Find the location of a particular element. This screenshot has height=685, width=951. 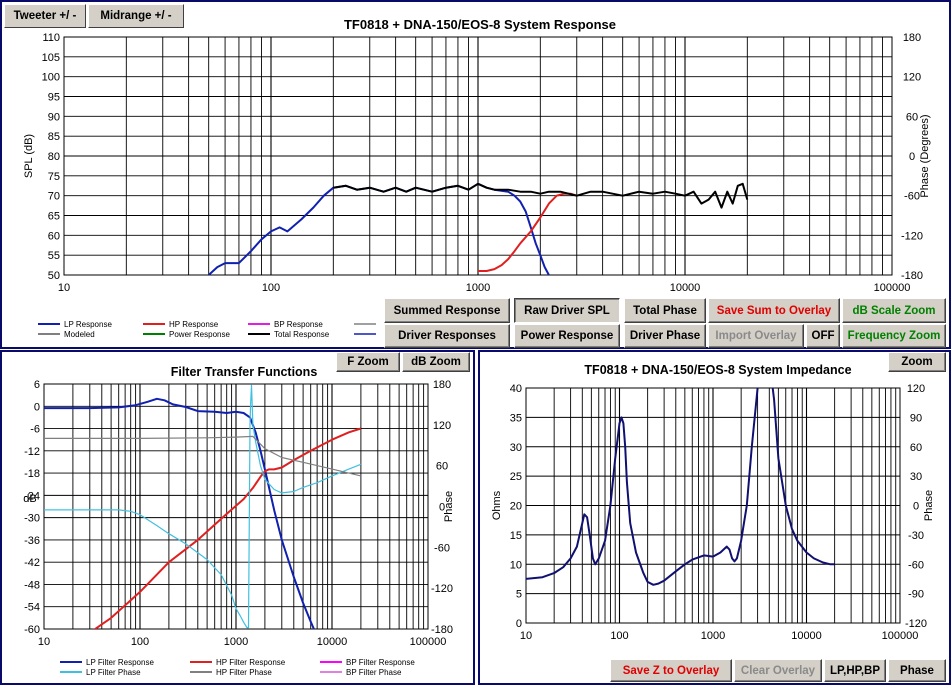

y-tick-label: 65 is located at coordinates (54, 217).